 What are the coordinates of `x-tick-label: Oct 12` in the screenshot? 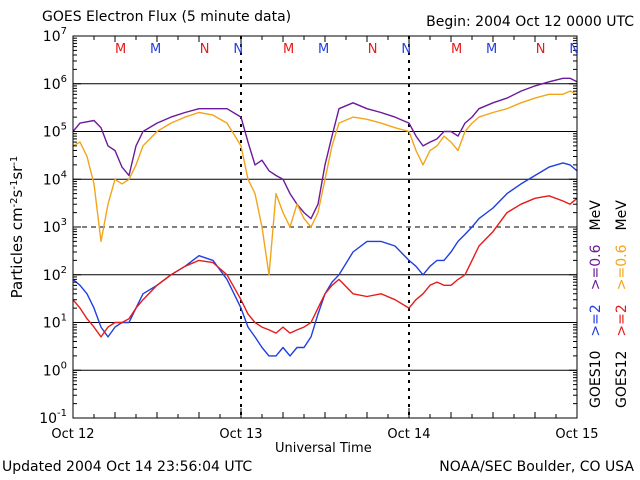 It's located at (72, 434).